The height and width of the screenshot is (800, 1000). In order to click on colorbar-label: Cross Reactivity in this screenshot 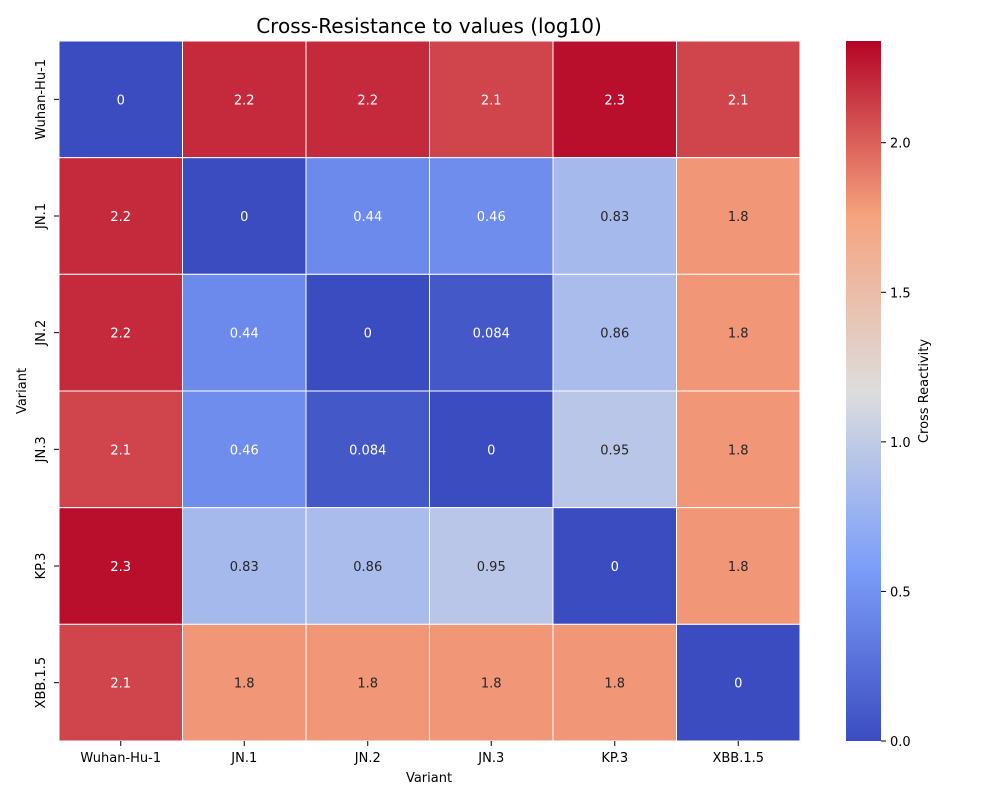, I will do `click(924, 391)`.